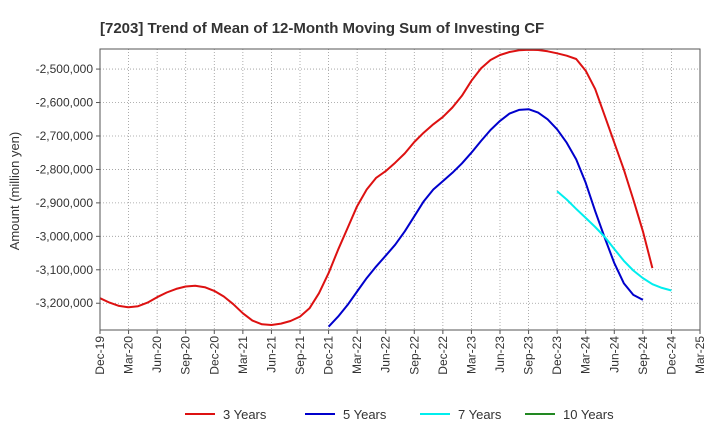  Describe the element at coordinates (414, 355) in the screenshot. I see `x-tick-label: Sep-22` at that location.